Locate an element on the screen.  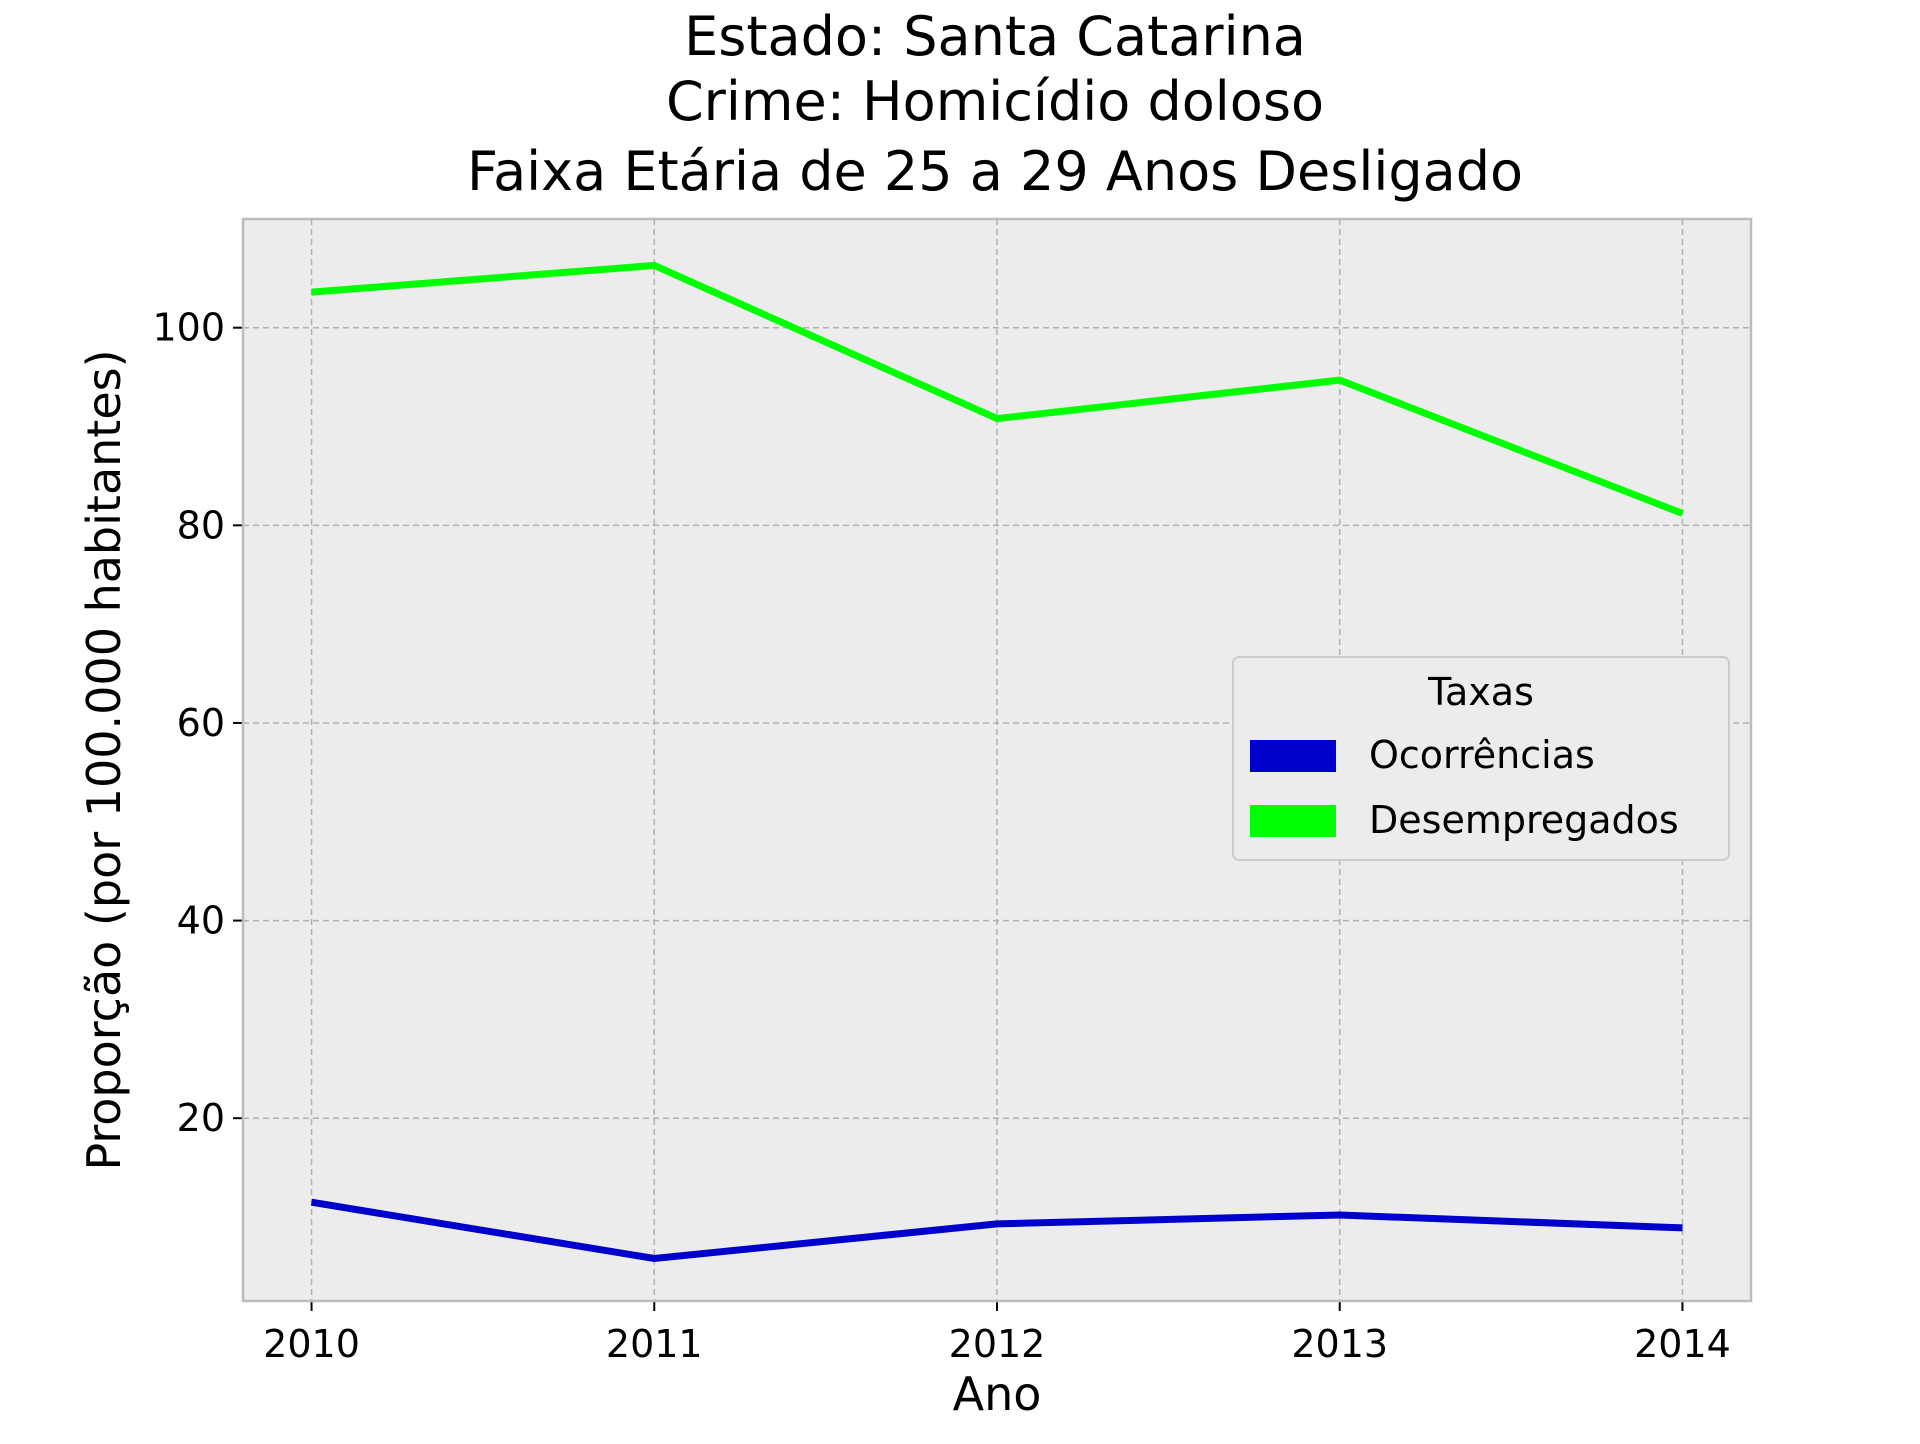
legend-box is located at coordinates (1481, 758).